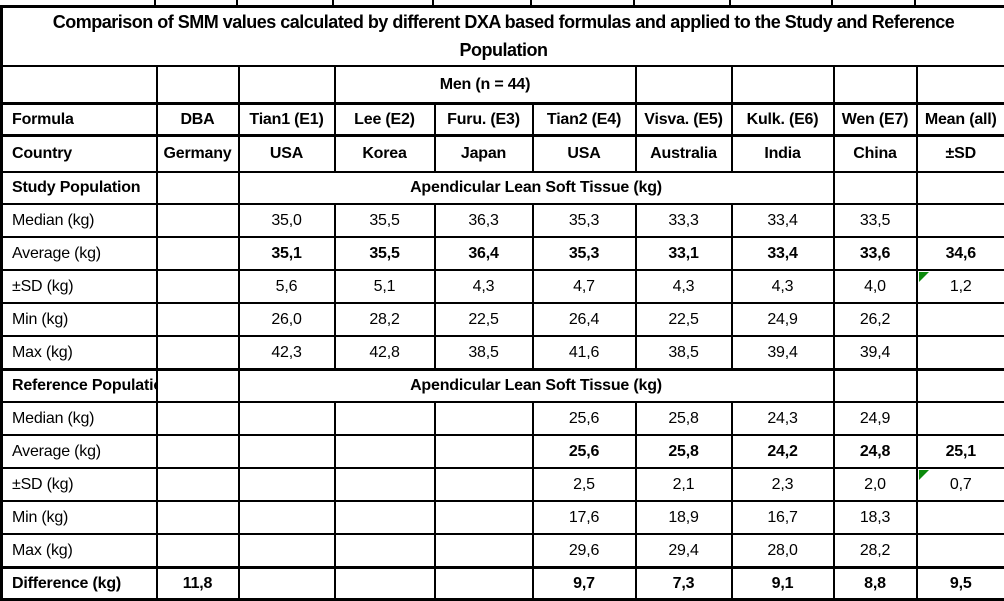 The width and height of the screenshot is (1004, 601). What do you see at coordinates (484, 120) in the screenshot?
I see `header-furu: Furu. (E3)` at bounding box center [484, 120].